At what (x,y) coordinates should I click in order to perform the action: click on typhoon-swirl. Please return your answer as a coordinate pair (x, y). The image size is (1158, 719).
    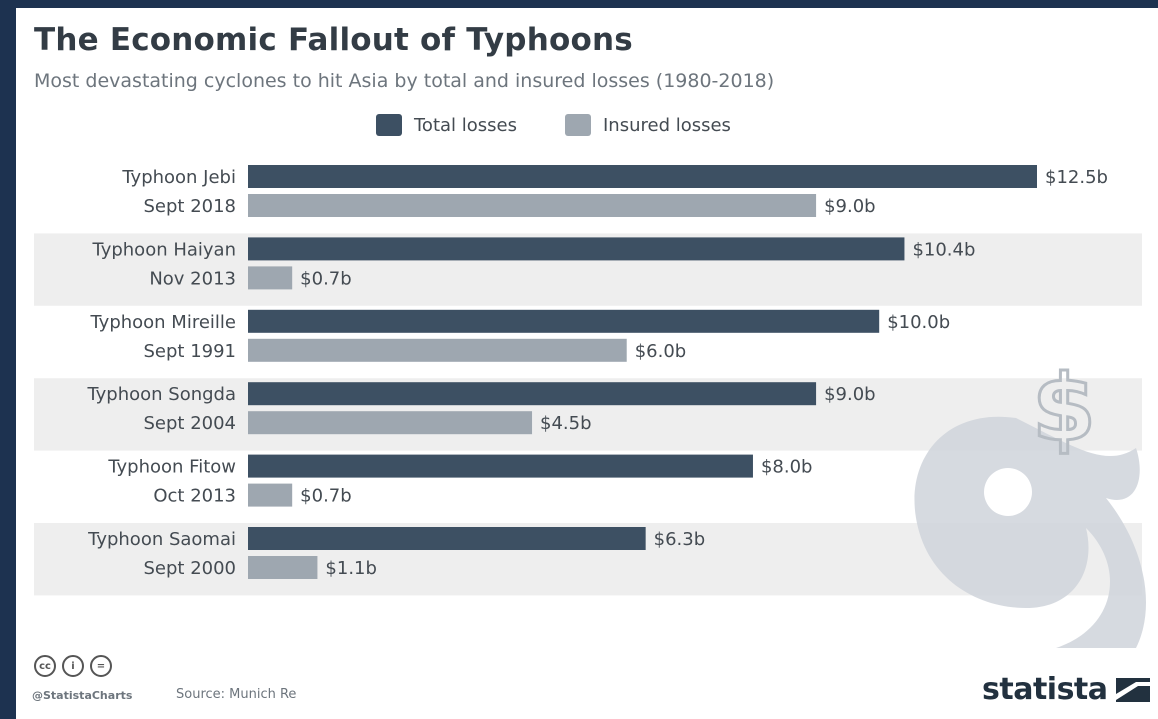
    Looking at the image, I should click on (1030, 532).